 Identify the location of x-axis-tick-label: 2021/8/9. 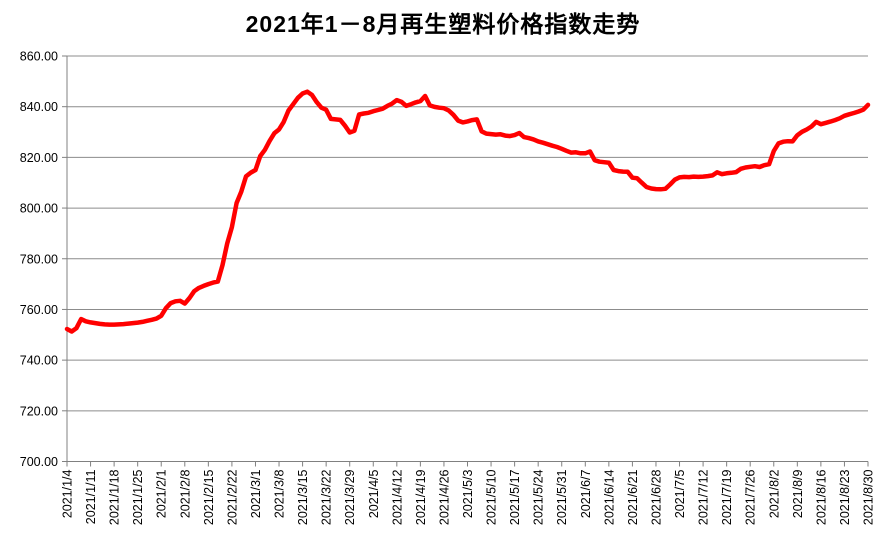
(798, 493).